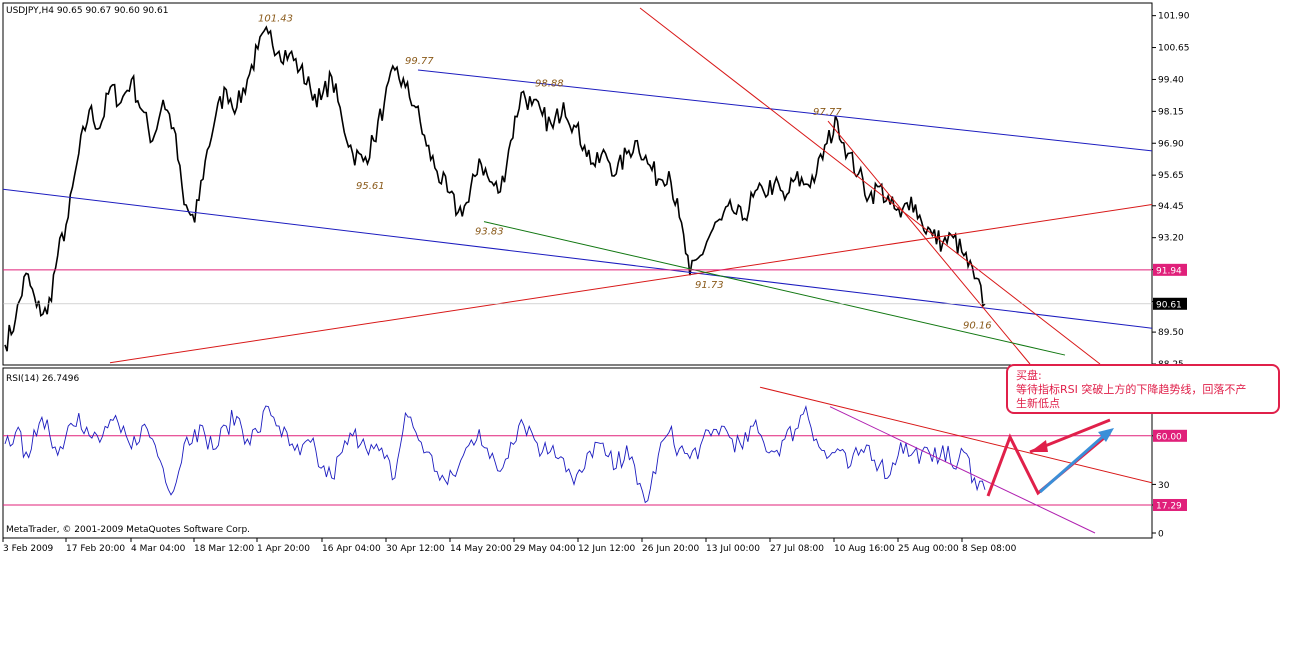 The width and height of the screenshot is (1289, 671). Describe the element at coordinates (1131, 389) in the screenshot. I see `annotation-line-2: 等待指标RSI 突破上方的下降趋势线，回落不产` at that location.